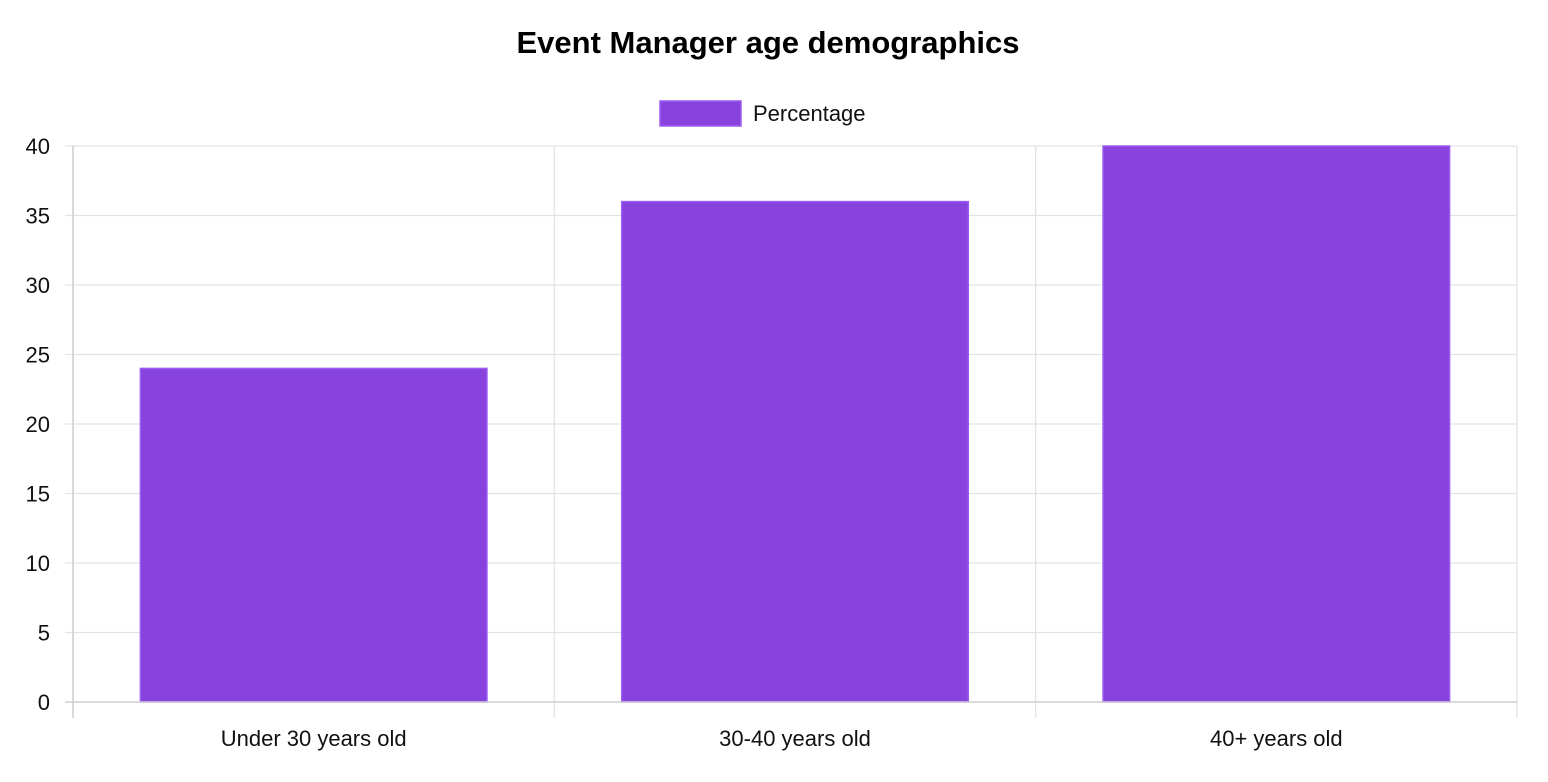  I want to click on y-axis-ticks: 0 5 10 15 20 25 30 35 40, so click(38, 424).